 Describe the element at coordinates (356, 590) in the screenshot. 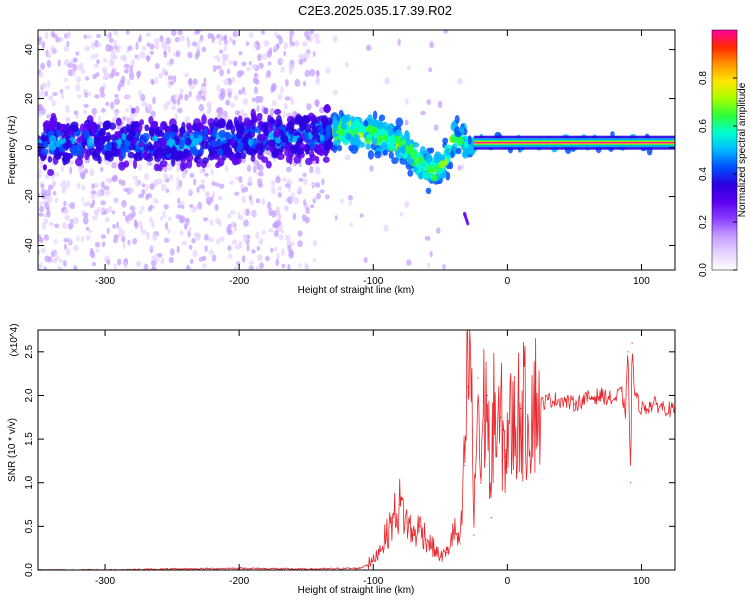

I see `snr-x-axis-label: Height of straight line (km)` at that location.